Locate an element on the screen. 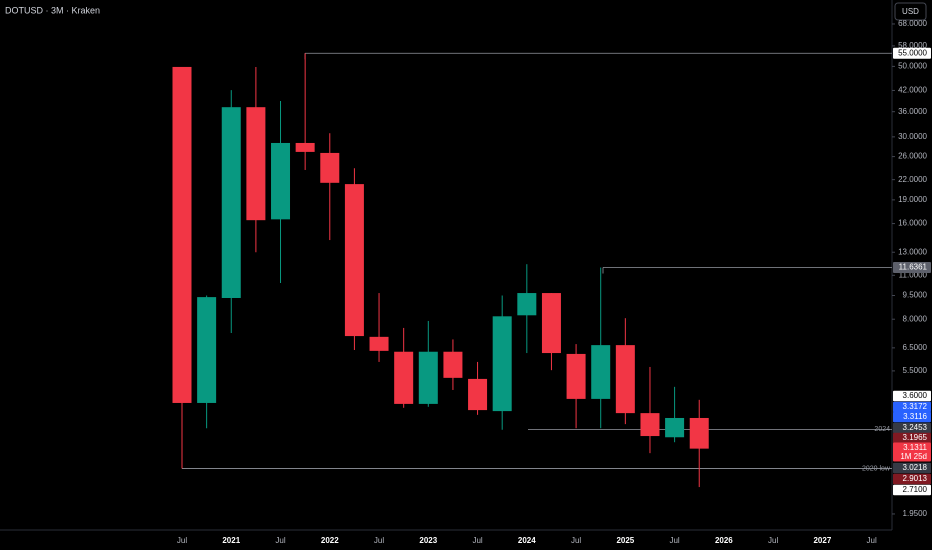  x-tick-label: 2021 is located at coordinates (231, 540).